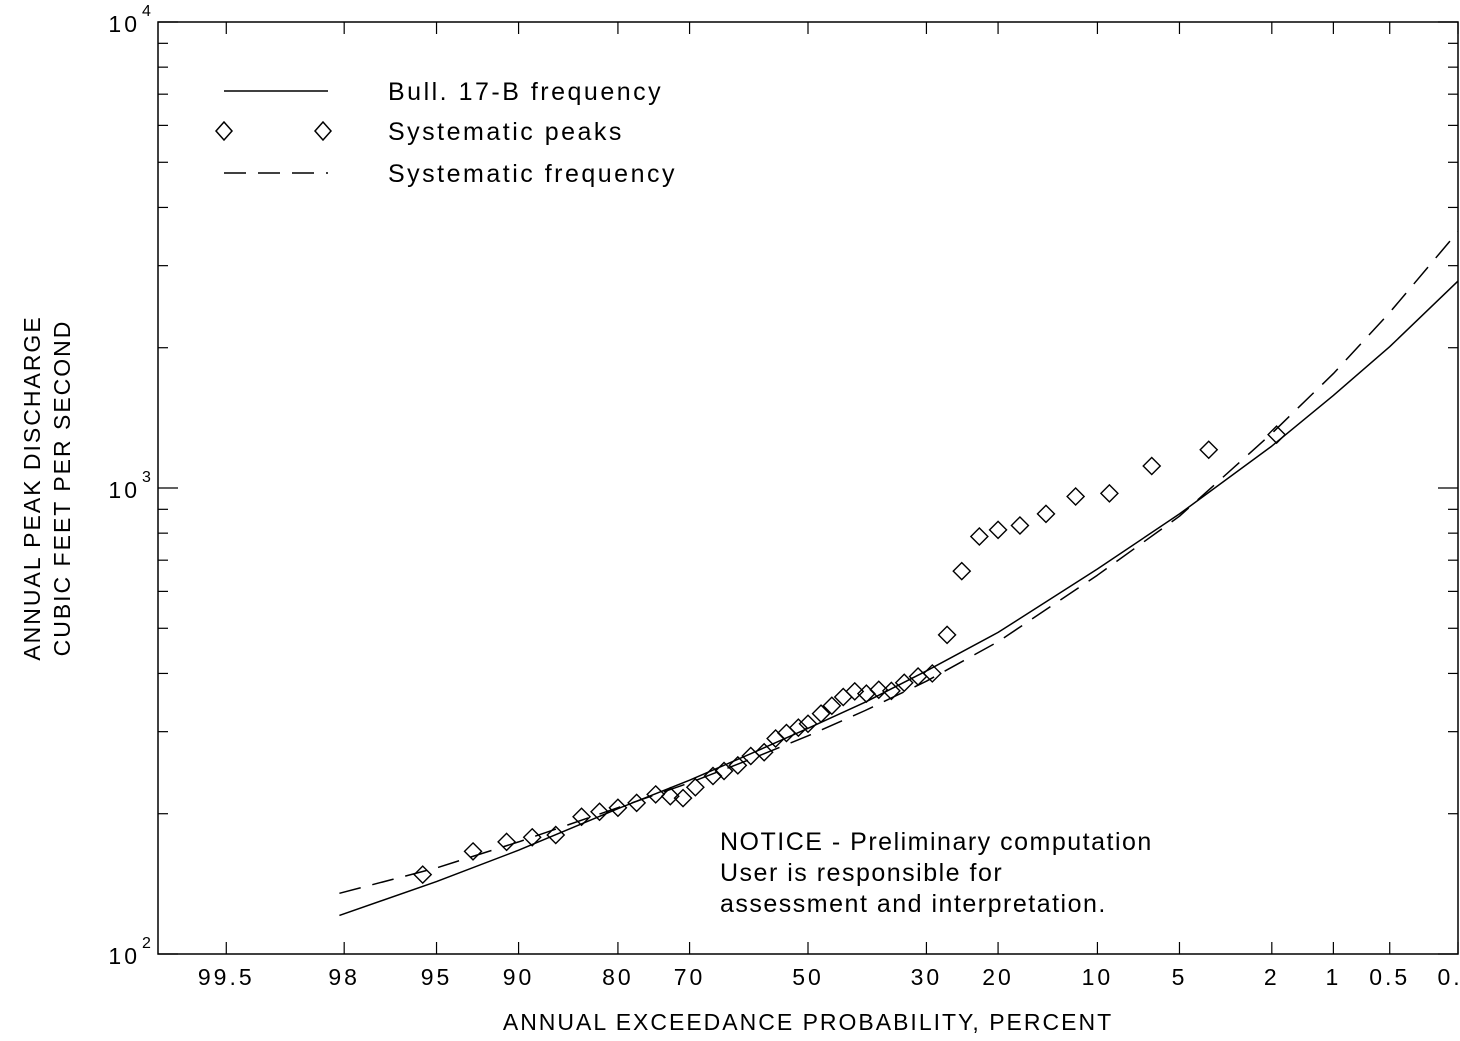  Describe the element at coordinates (1272, 977) in the screenshot. I see `x-tick-label-11: 2` at that location.